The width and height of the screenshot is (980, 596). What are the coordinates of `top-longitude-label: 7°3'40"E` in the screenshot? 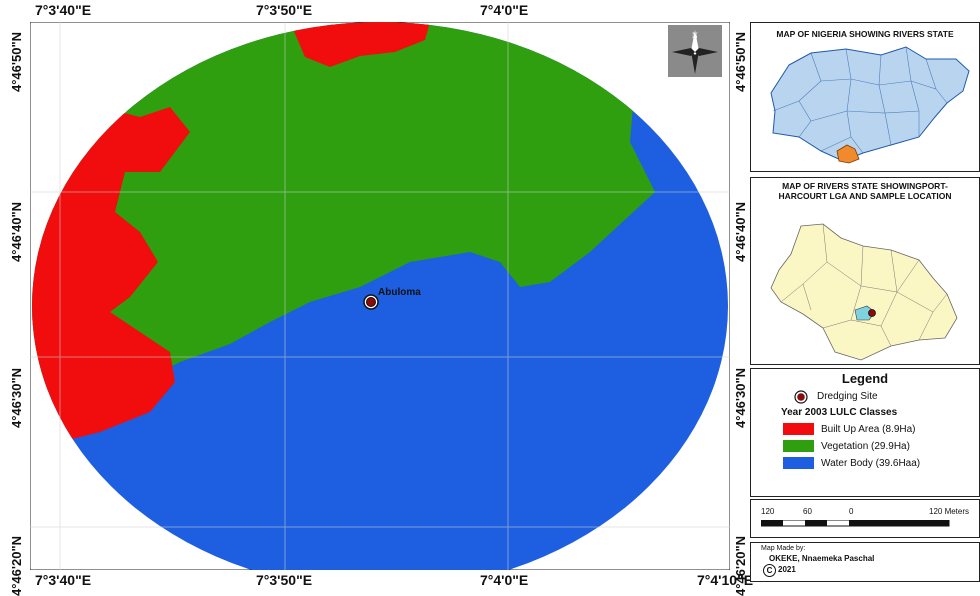 It's located at (63, 10).